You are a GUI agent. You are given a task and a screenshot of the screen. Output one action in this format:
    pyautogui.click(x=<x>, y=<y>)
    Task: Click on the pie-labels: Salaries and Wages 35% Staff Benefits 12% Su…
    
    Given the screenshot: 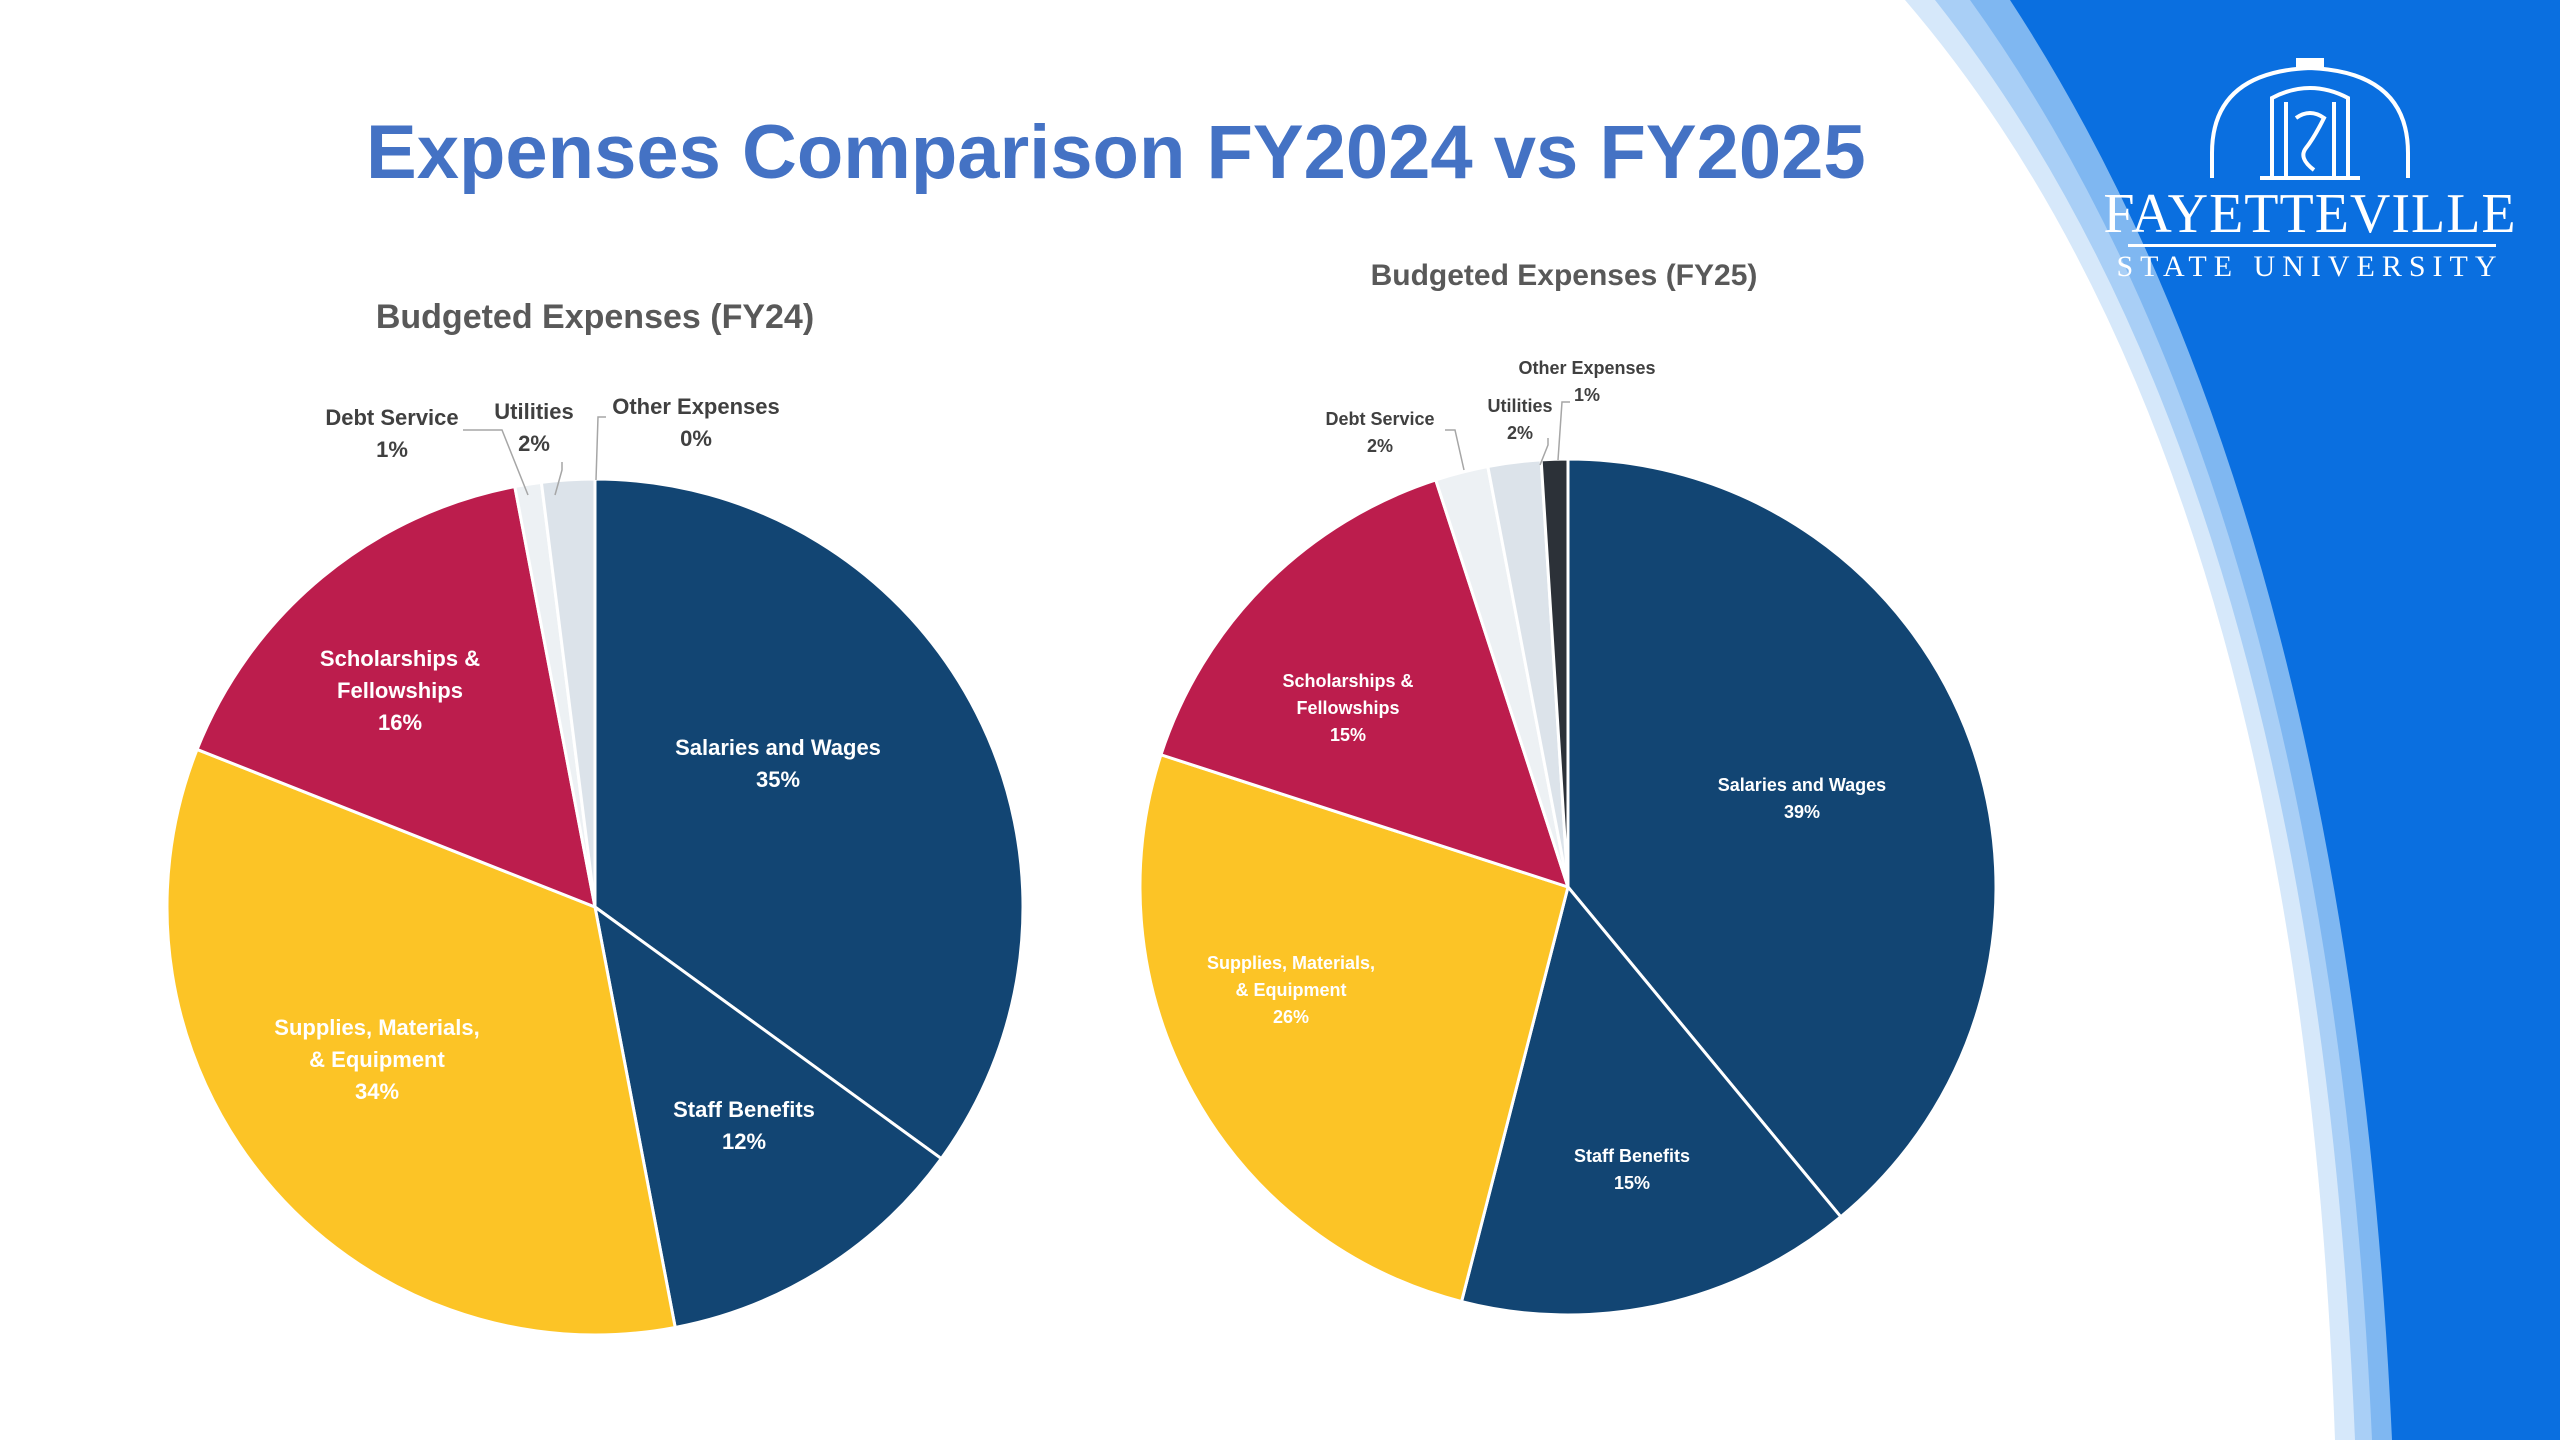 What is the action you would take?
    pyautogui.click(x=577, y=774)
    